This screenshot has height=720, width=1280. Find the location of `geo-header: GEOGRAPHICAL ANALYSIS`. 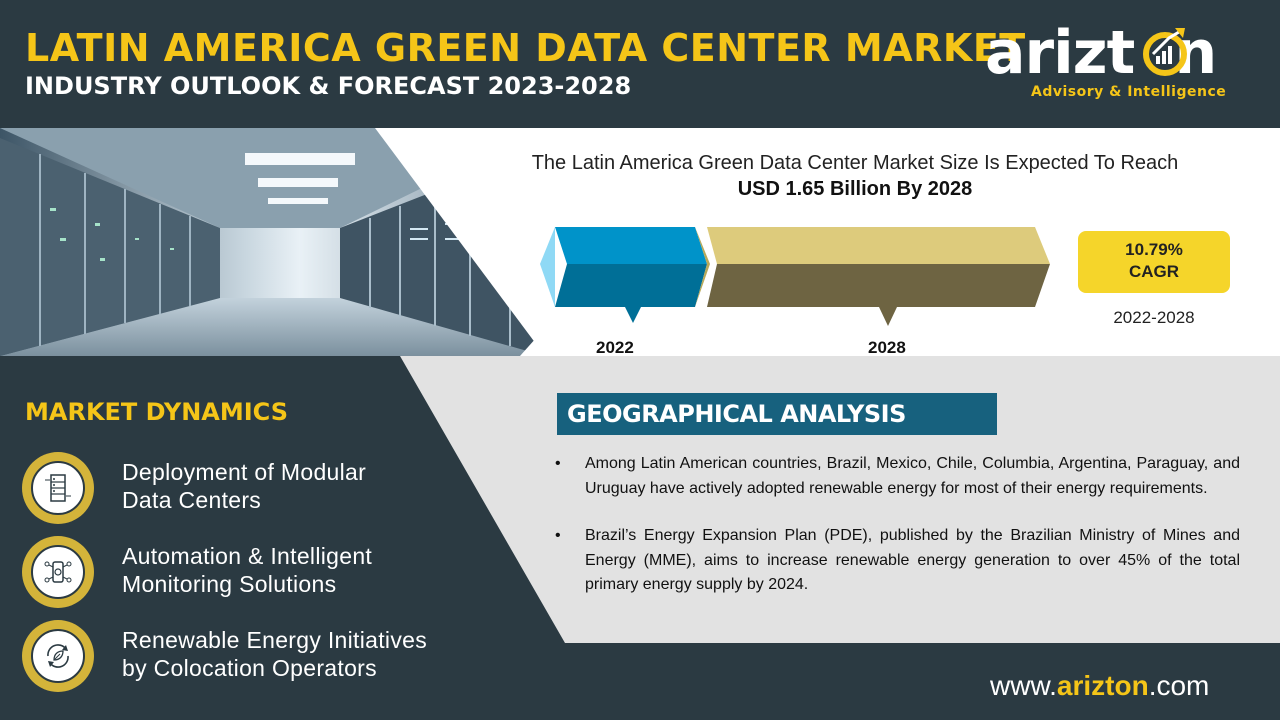

geo-header: GEOGRAPHICAL ANALYSIS is located at coordinates (777, 414).